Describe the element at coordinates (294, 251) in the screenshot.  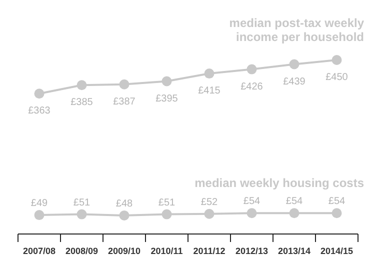
I see `x-tick-label: 2013/14` at that location.